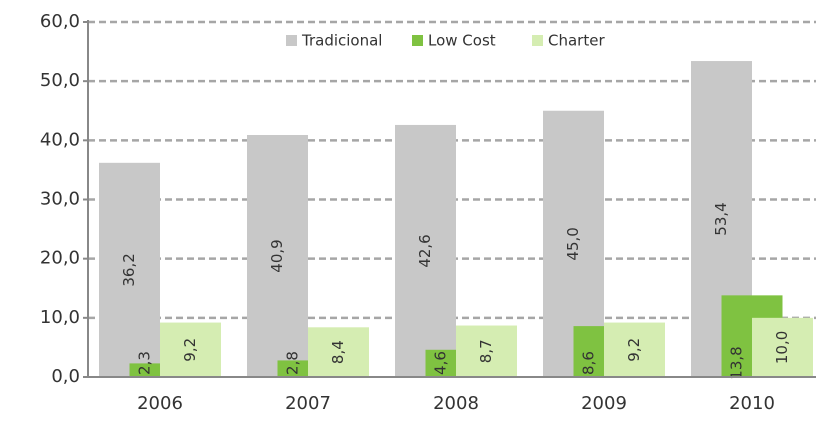 This screenshot has width=820, height=427. I want to click on value-label: 10,0, so click(782, 347).